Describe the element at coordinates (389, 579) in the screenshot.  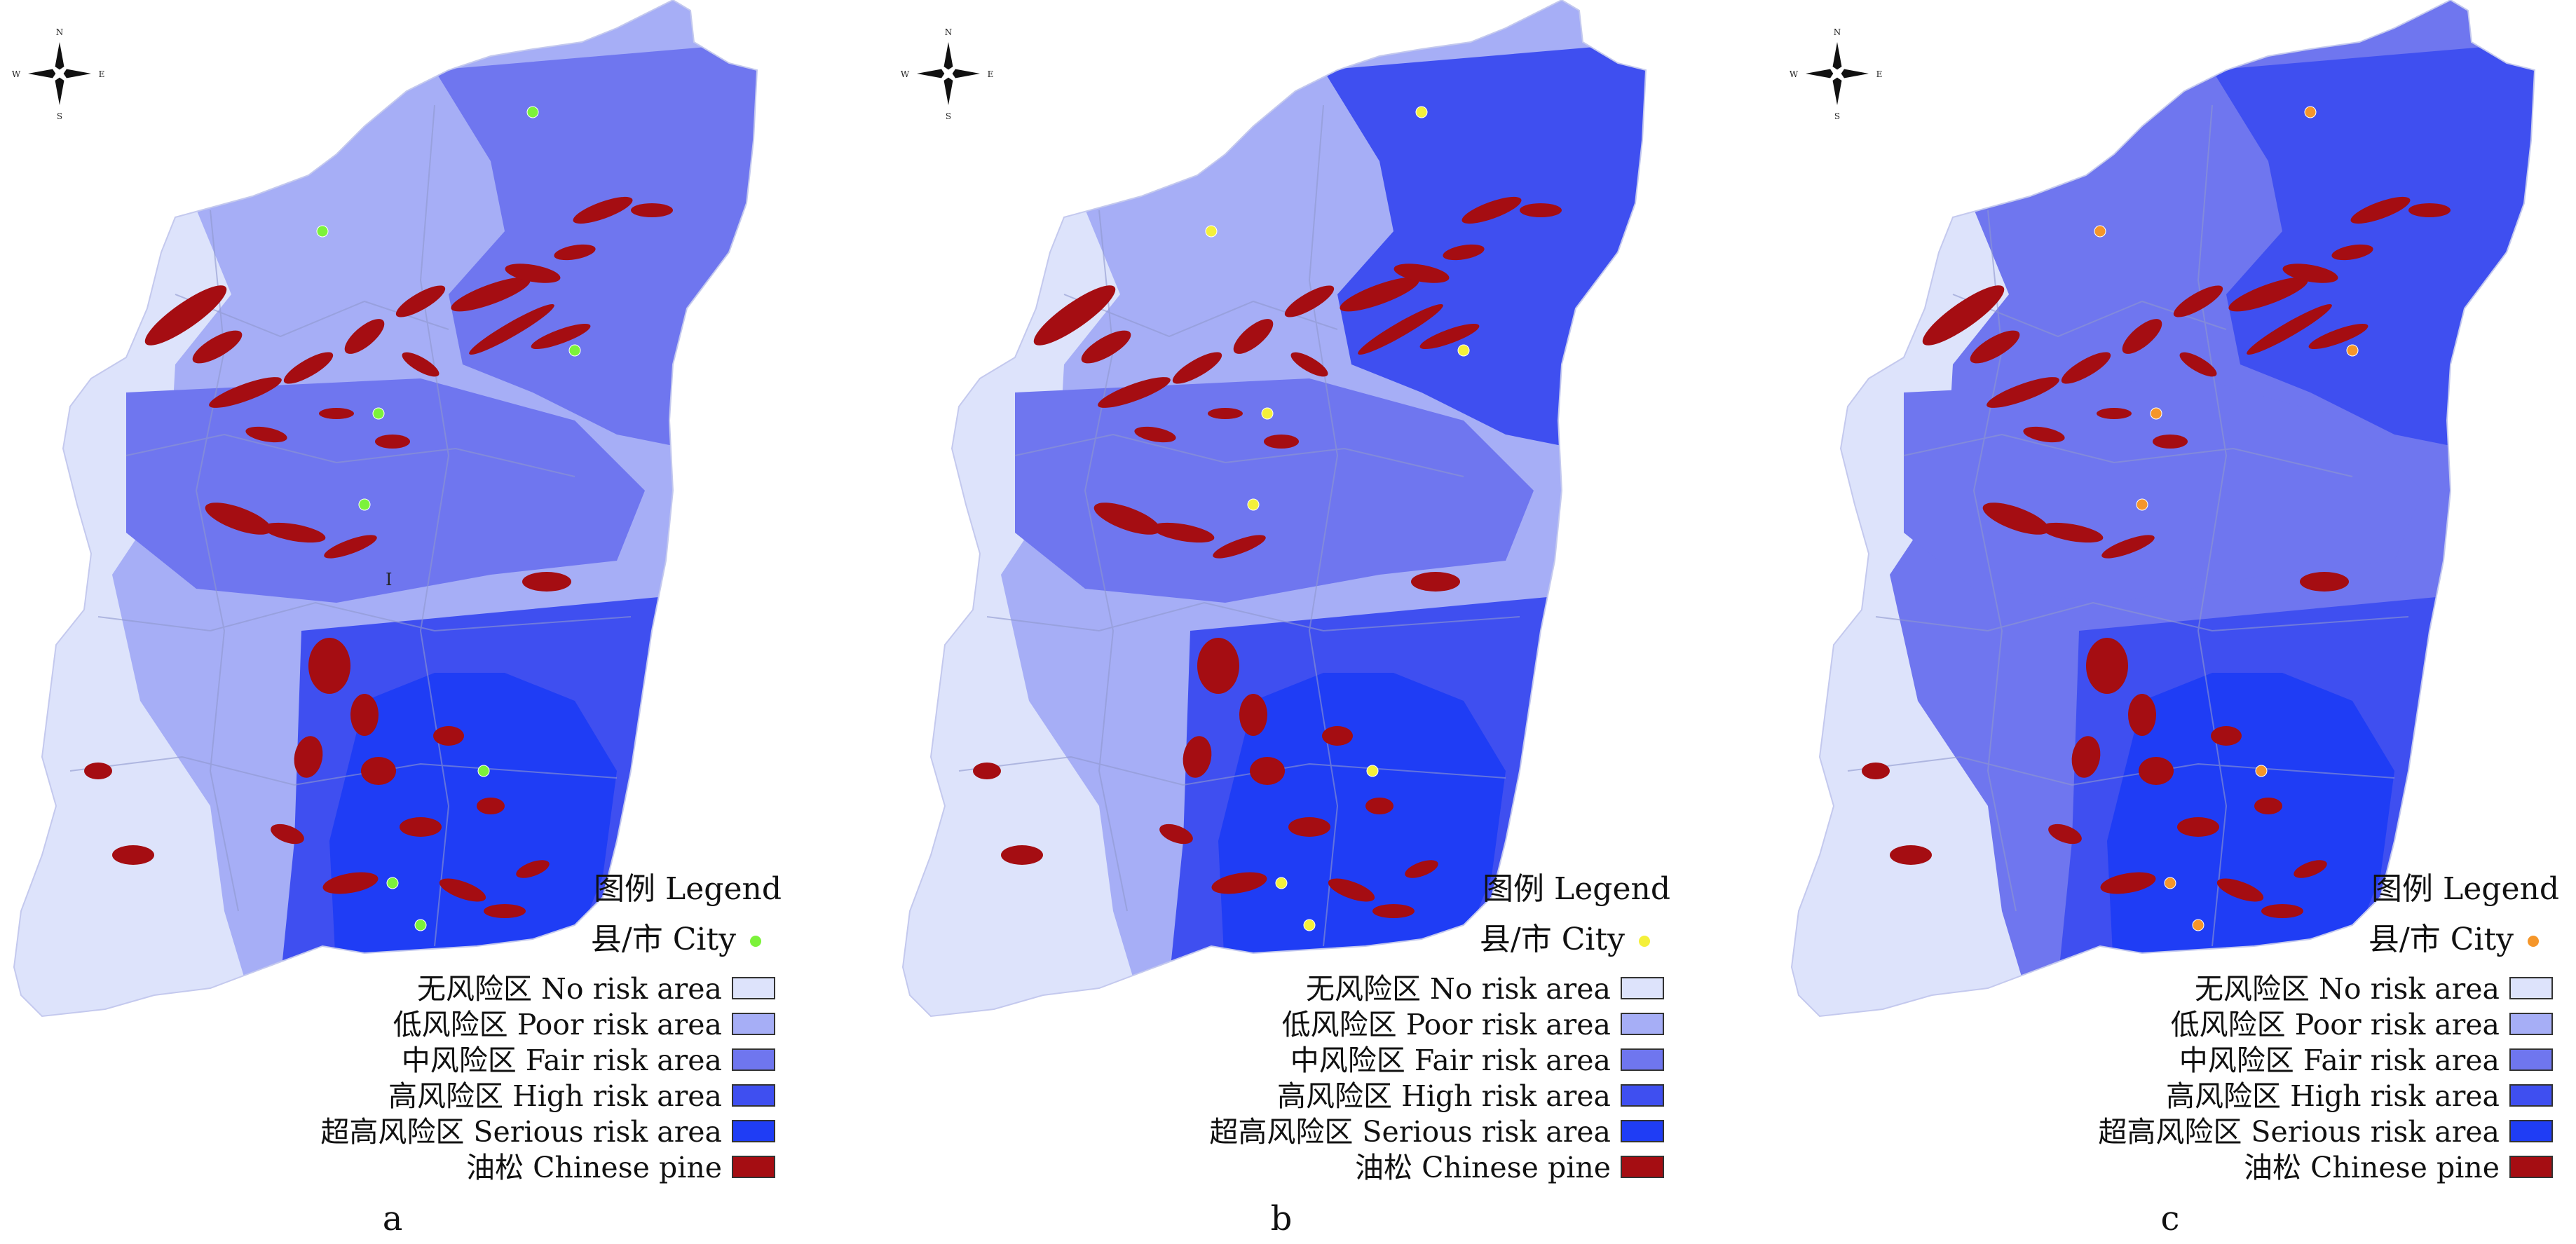
I see `region-label: I` at that location.